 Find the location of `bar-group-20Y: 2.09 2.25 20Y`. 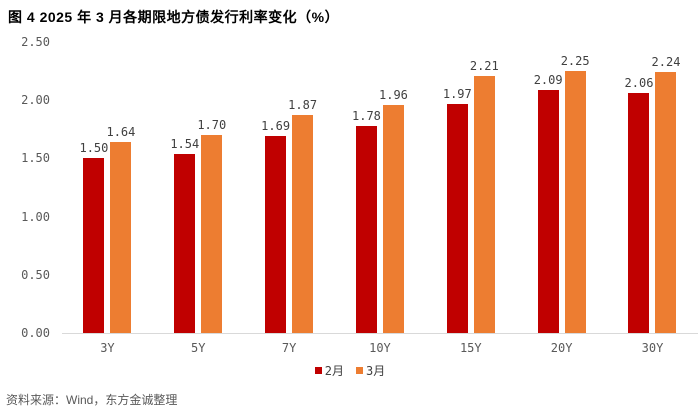

bar-group-20Y: 2.09 2.25 20Y is located at coordinates (562, 204).